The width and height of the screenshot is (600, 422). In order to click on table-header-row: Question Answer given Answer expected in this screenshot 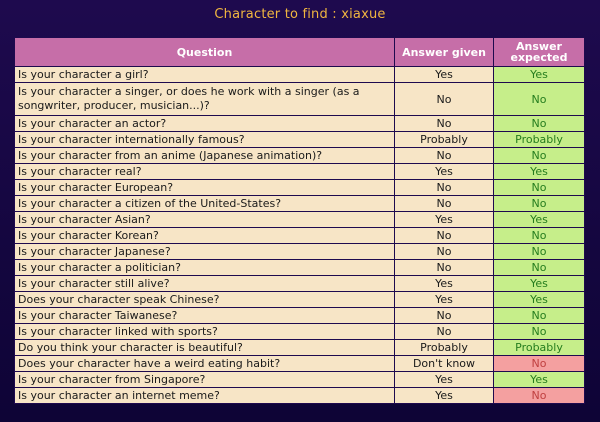, I will do `click(299, 52)`.